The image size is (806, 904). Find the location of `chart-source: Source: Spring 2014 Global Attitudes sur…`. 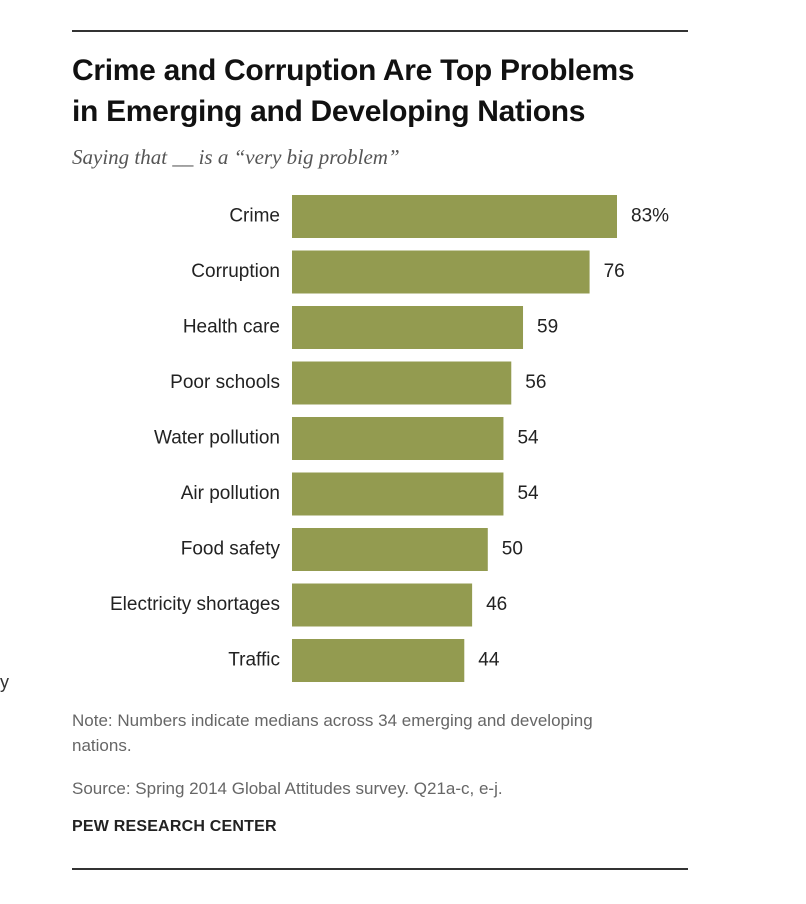

chart-source: Source: Spring 2014 Global Attitudes sur… is located at coordinates (287, 788).